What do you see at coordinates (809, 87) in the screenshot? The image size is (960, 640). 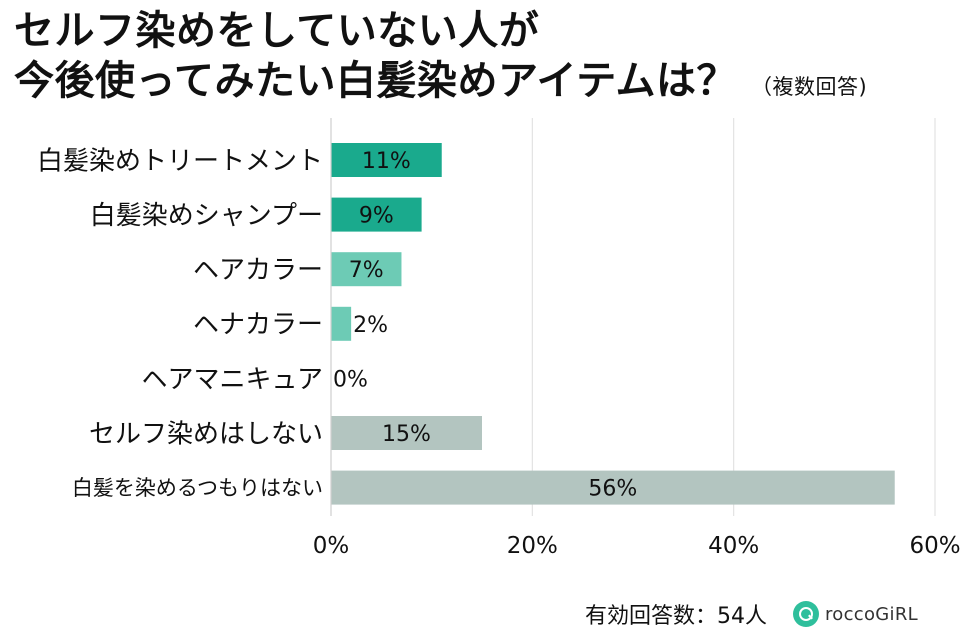 I see `title-note: （複数回答)` at bounding box center [809, 87].